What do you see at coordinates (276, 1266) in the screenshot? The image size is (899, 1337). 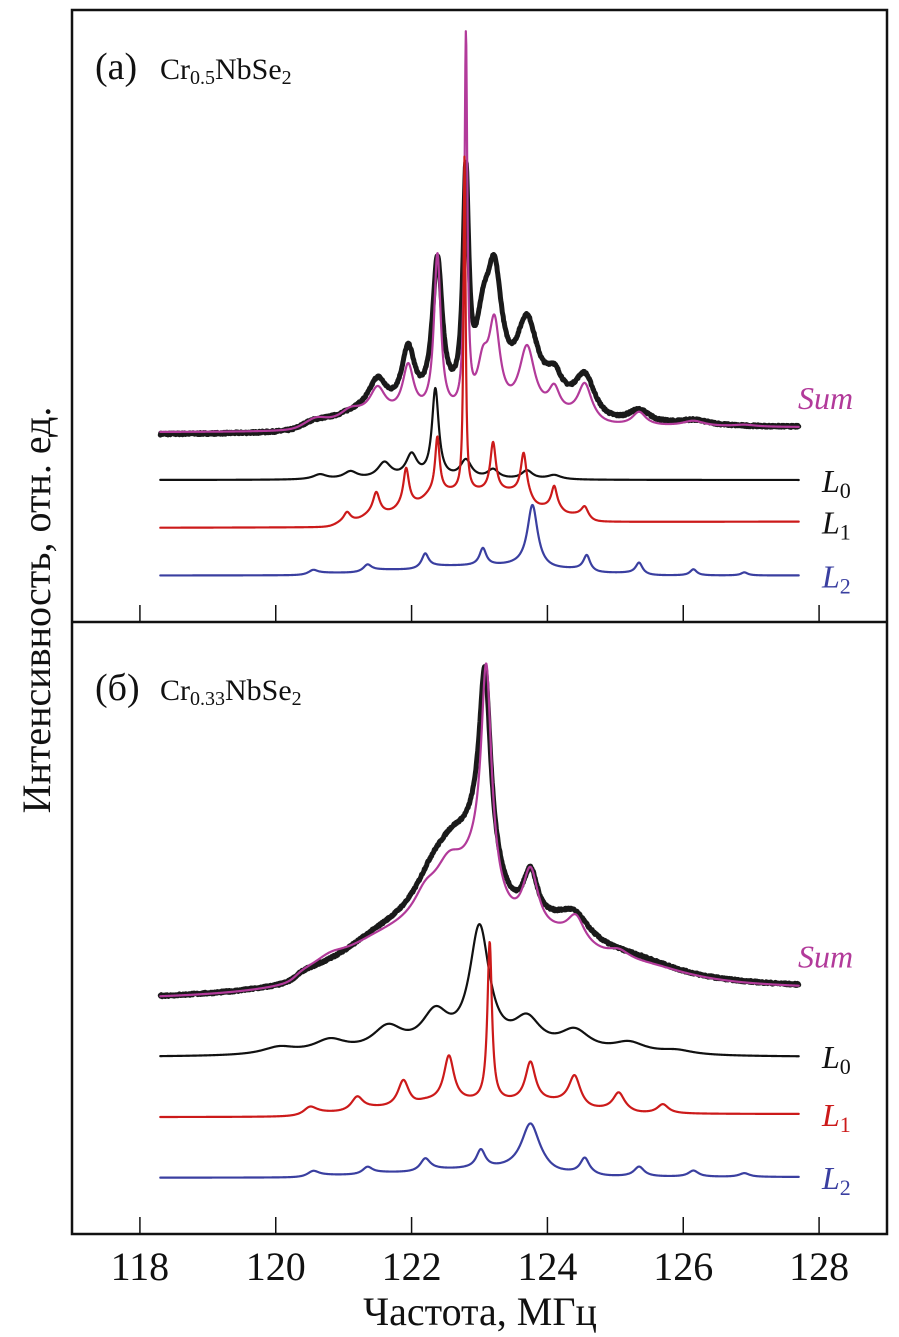 I see `x-tick-label: 120` at bounding box center [276, 1266].